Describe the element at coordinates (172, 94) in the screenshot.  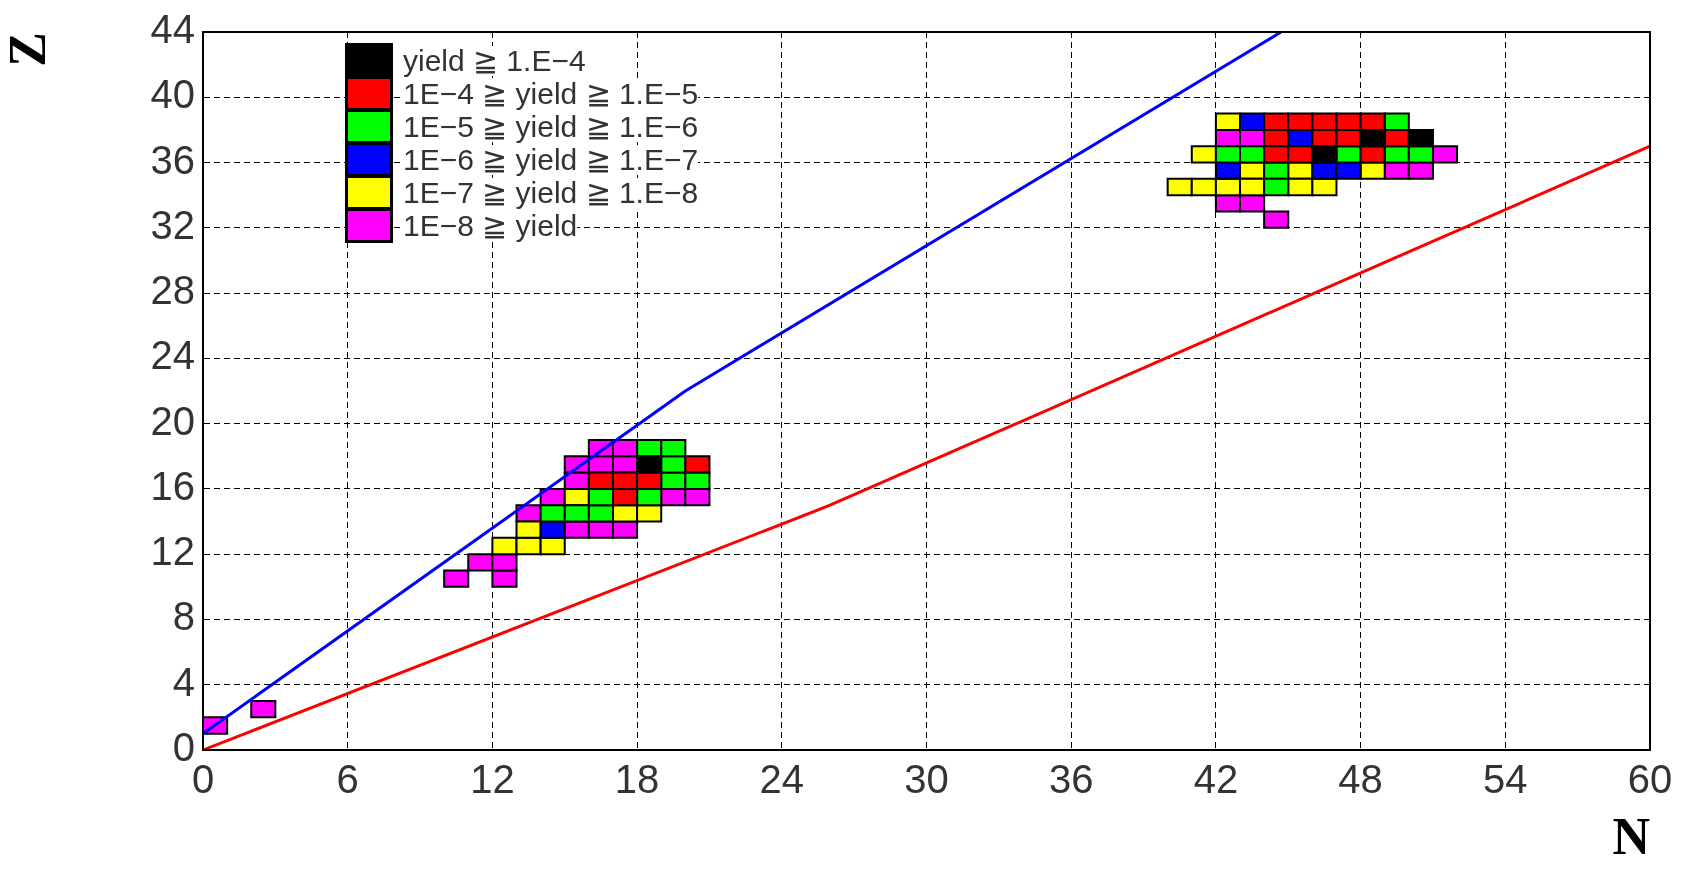
I see `y-tick-label: 40` at that location.